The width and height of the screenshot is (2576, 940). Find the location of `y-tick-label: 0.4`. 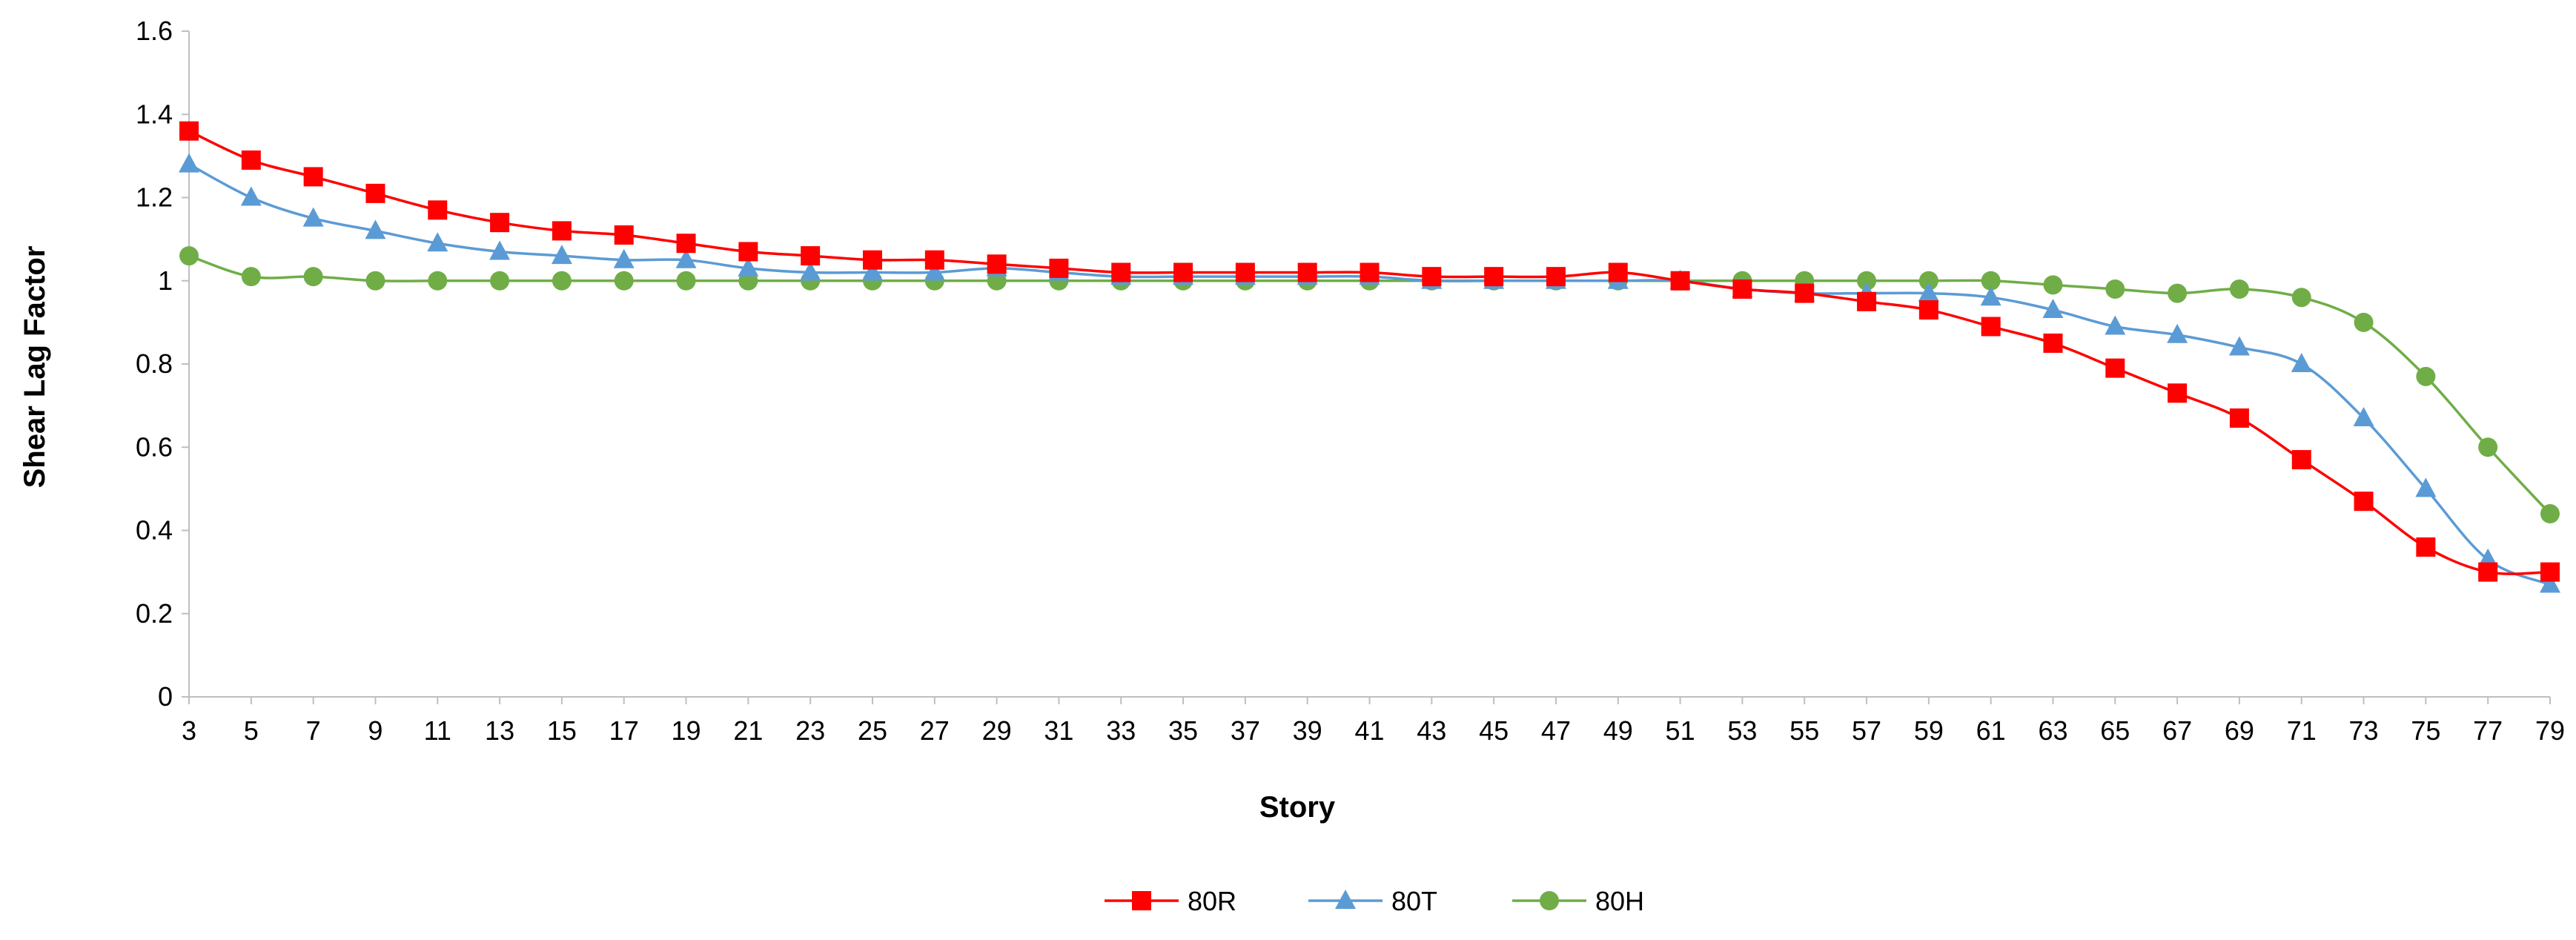

y-tick-label: 0.4 is located at coordinates (154, 530).